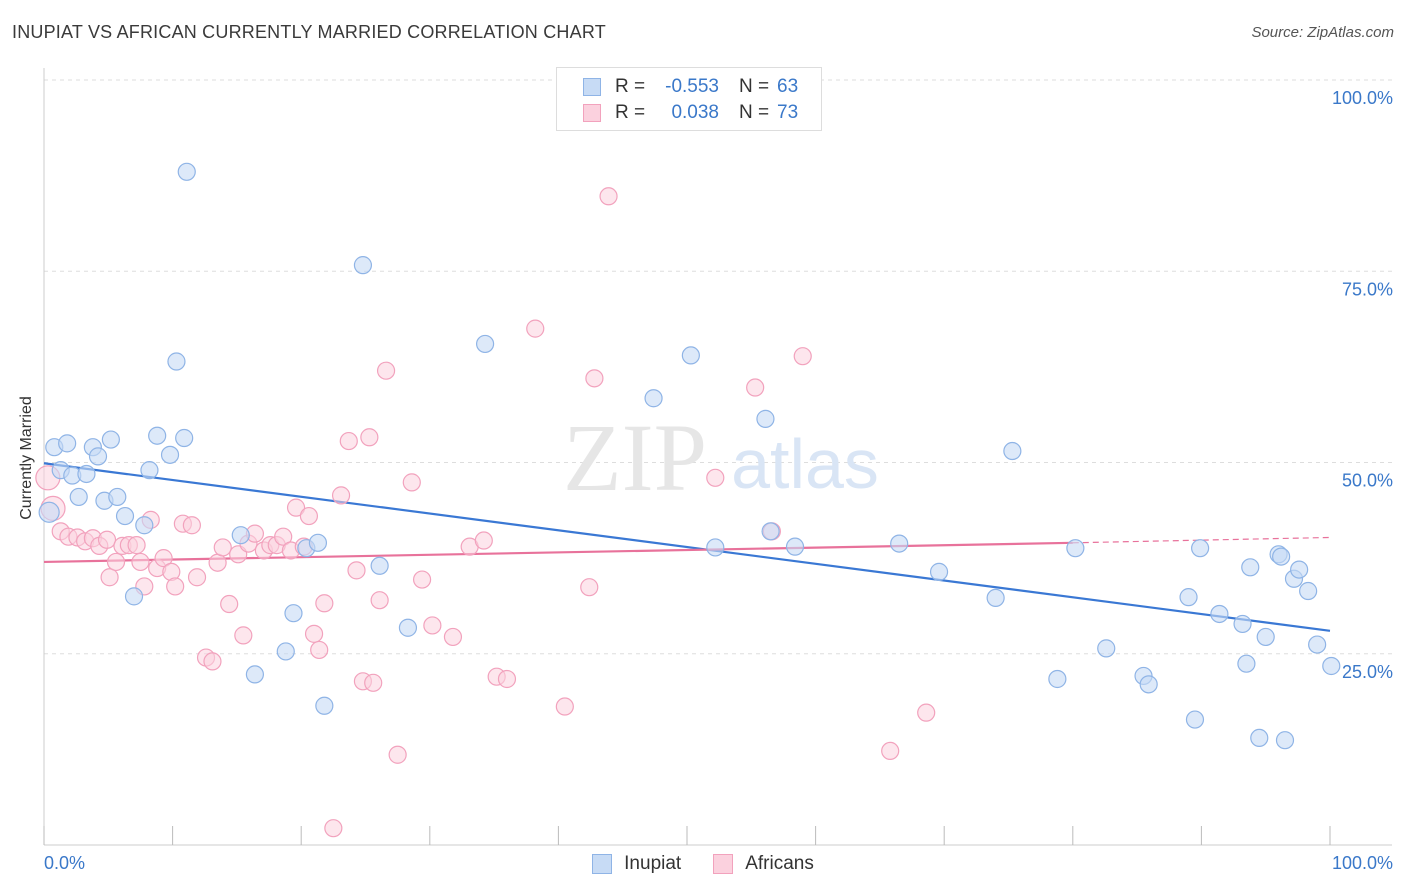  What do you see at coordinates (779, 863) in the screenshot?
I see `legend-label-africans: Africans` at bounding box center [779, 863].